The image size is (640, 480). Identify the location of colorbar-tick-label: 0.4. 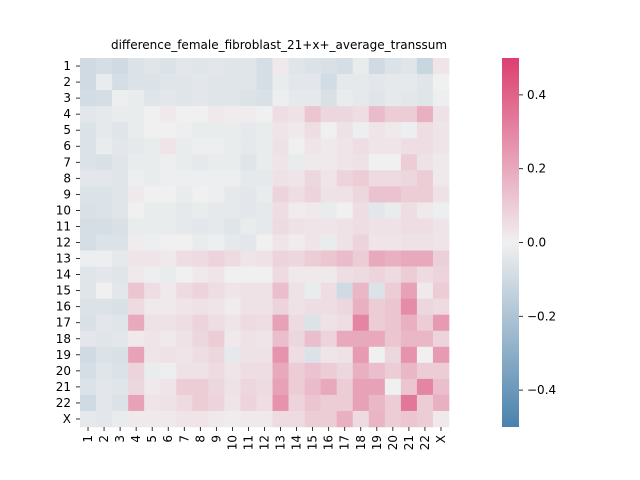
(536, 95).